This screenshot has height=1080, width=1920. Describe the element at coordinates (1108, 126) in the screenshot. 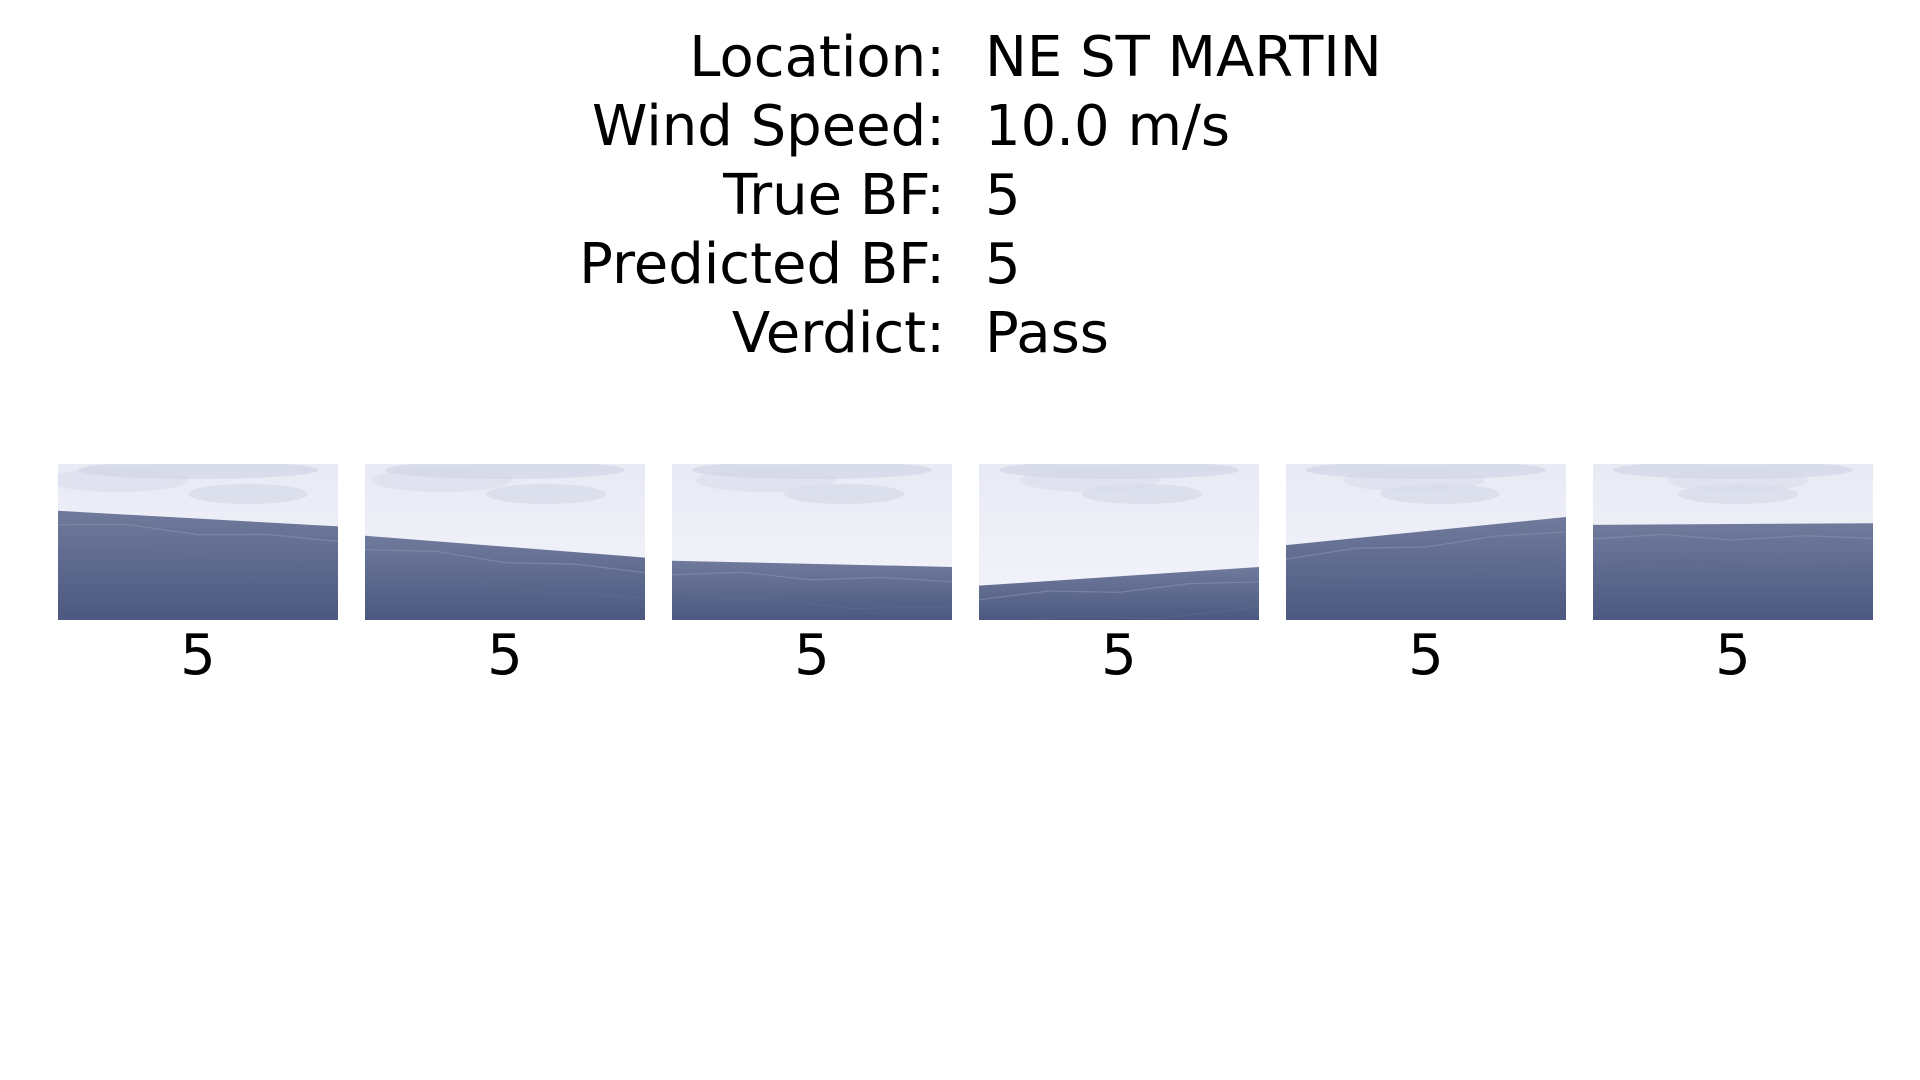

I see `wind-speed-value: 10.0 m/s` at that location.